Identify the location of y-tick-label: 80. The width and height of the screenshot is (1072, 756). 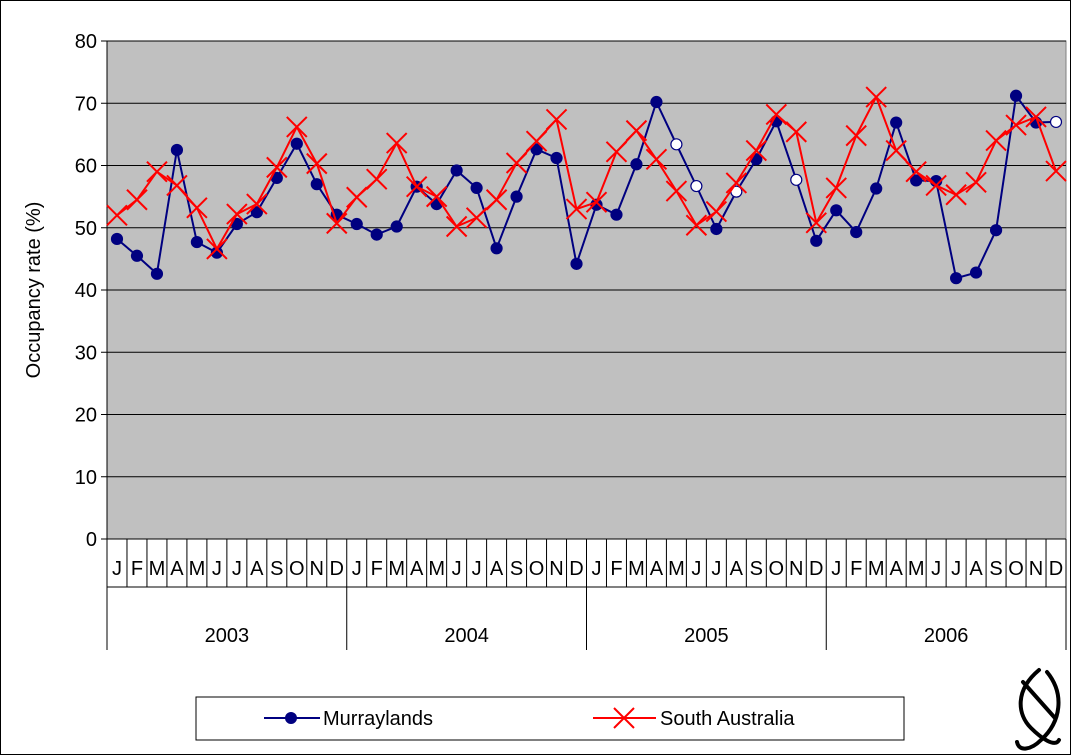
(86, 42).